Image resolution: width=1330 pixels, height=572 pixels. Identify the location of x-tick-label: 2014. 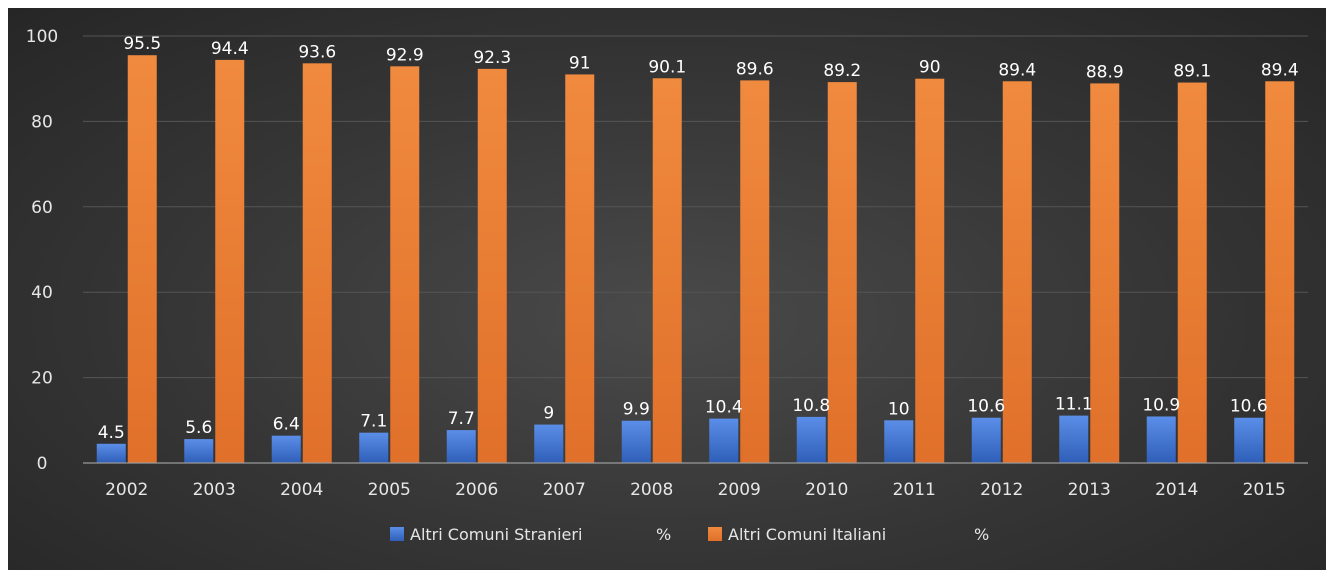
(1176, 490).